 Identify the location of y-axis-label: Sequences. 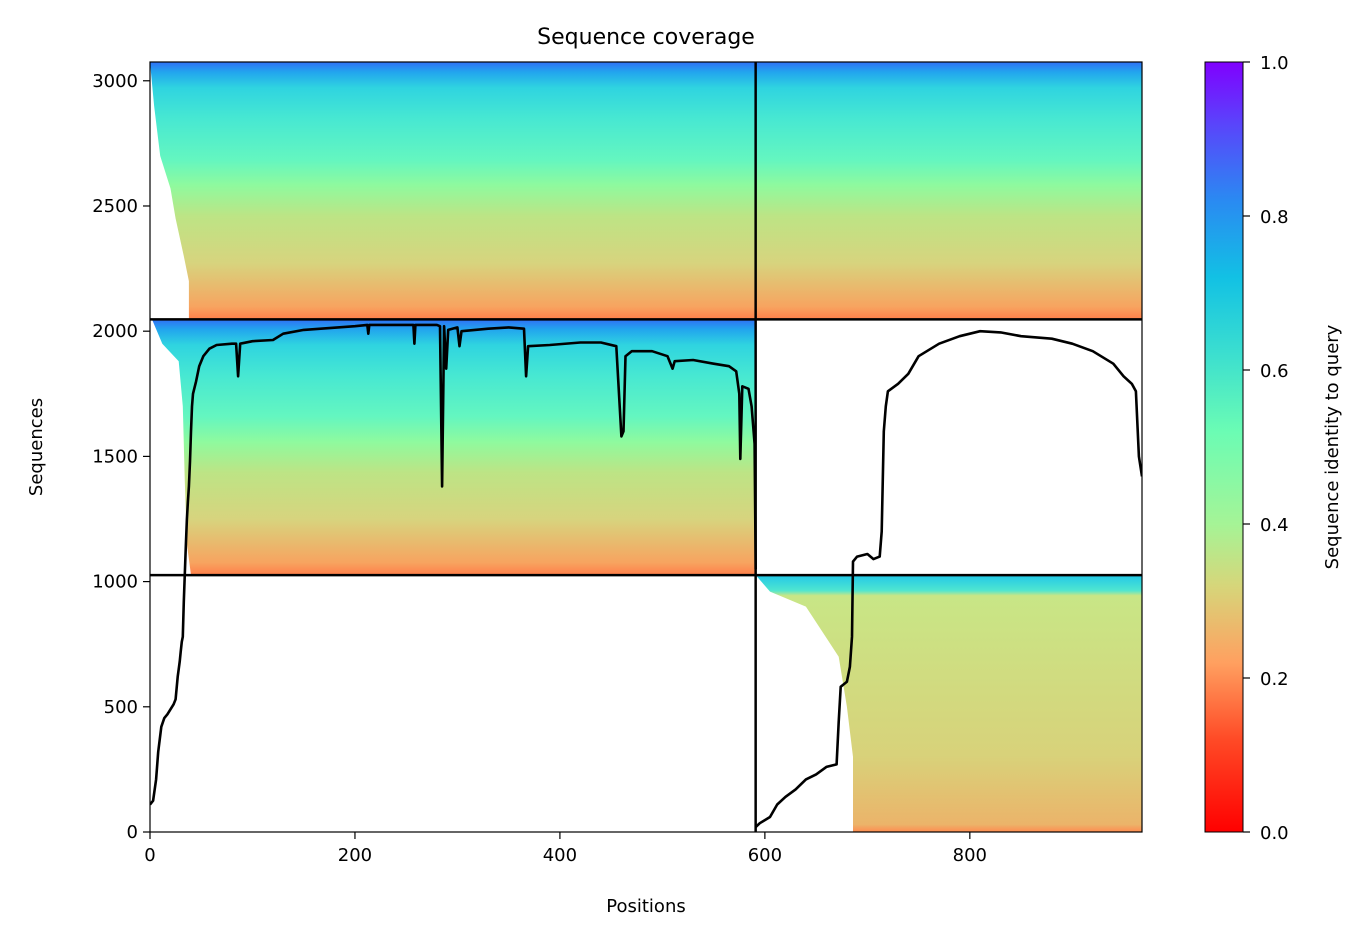
(36, 447).